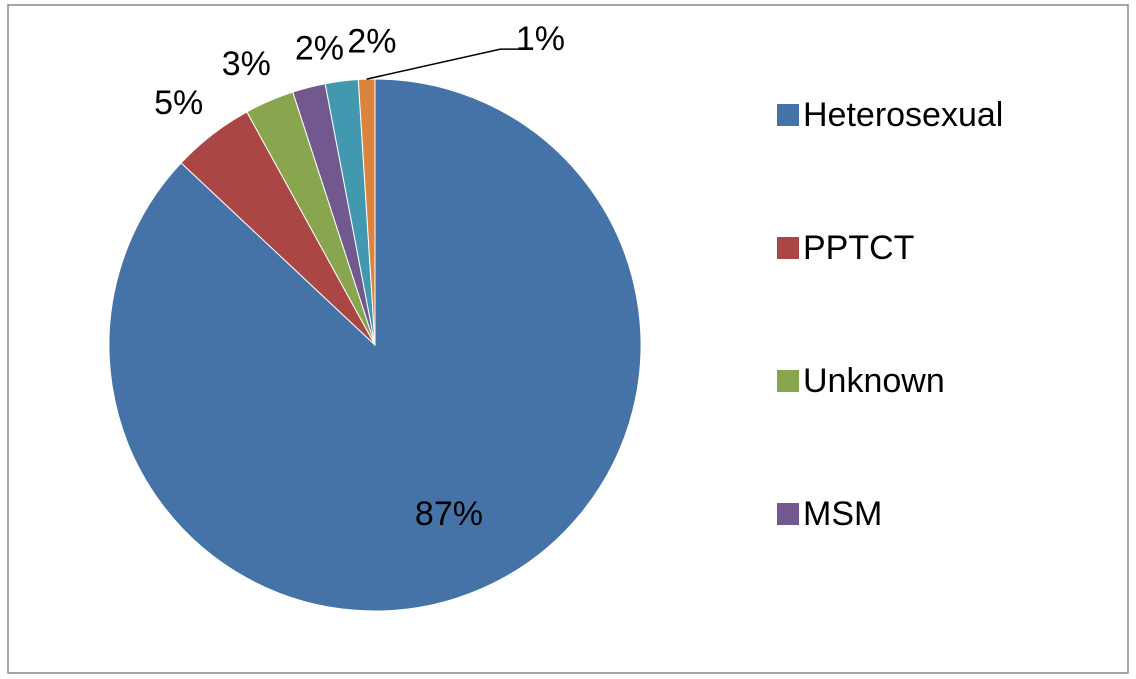  What do you see at coordinates (540, 39) in the screenshot?
I see `data-label: 1%` at bounding box center [540, 39].